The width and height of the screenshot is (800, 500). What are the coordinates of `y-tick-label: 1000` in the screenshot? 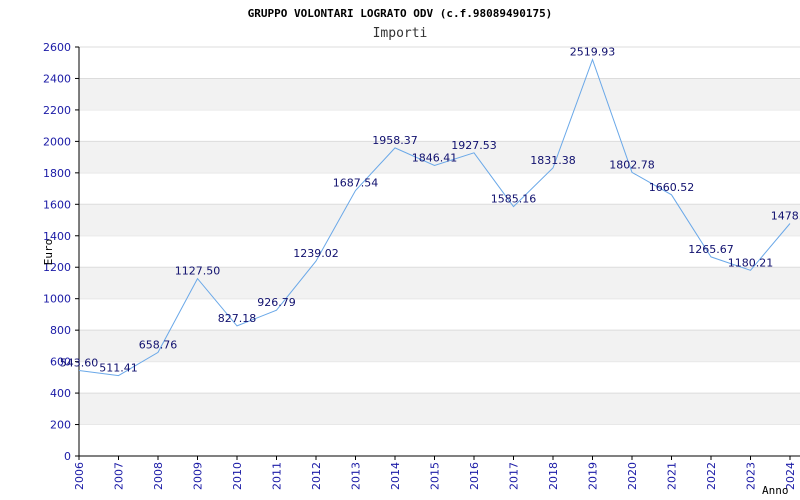 It's located at (57, 299).